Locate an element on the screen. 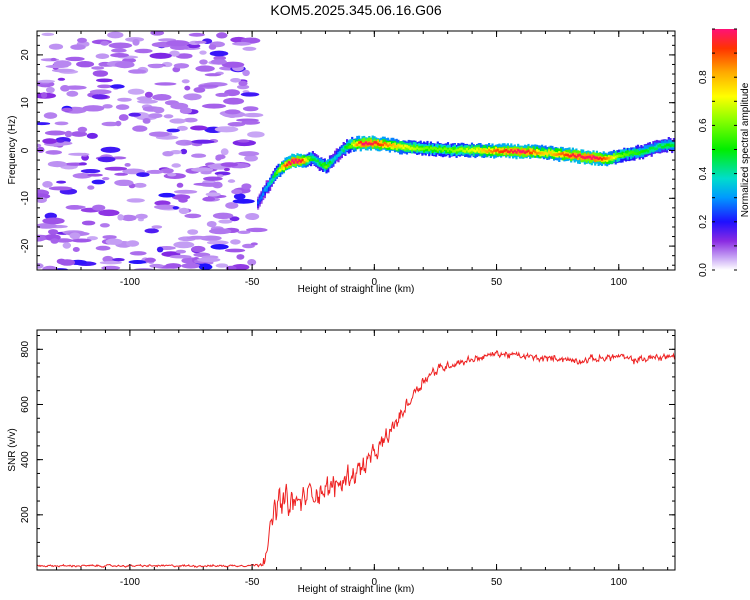  x-tick-label: 50 is located at coordinates (497, 282).